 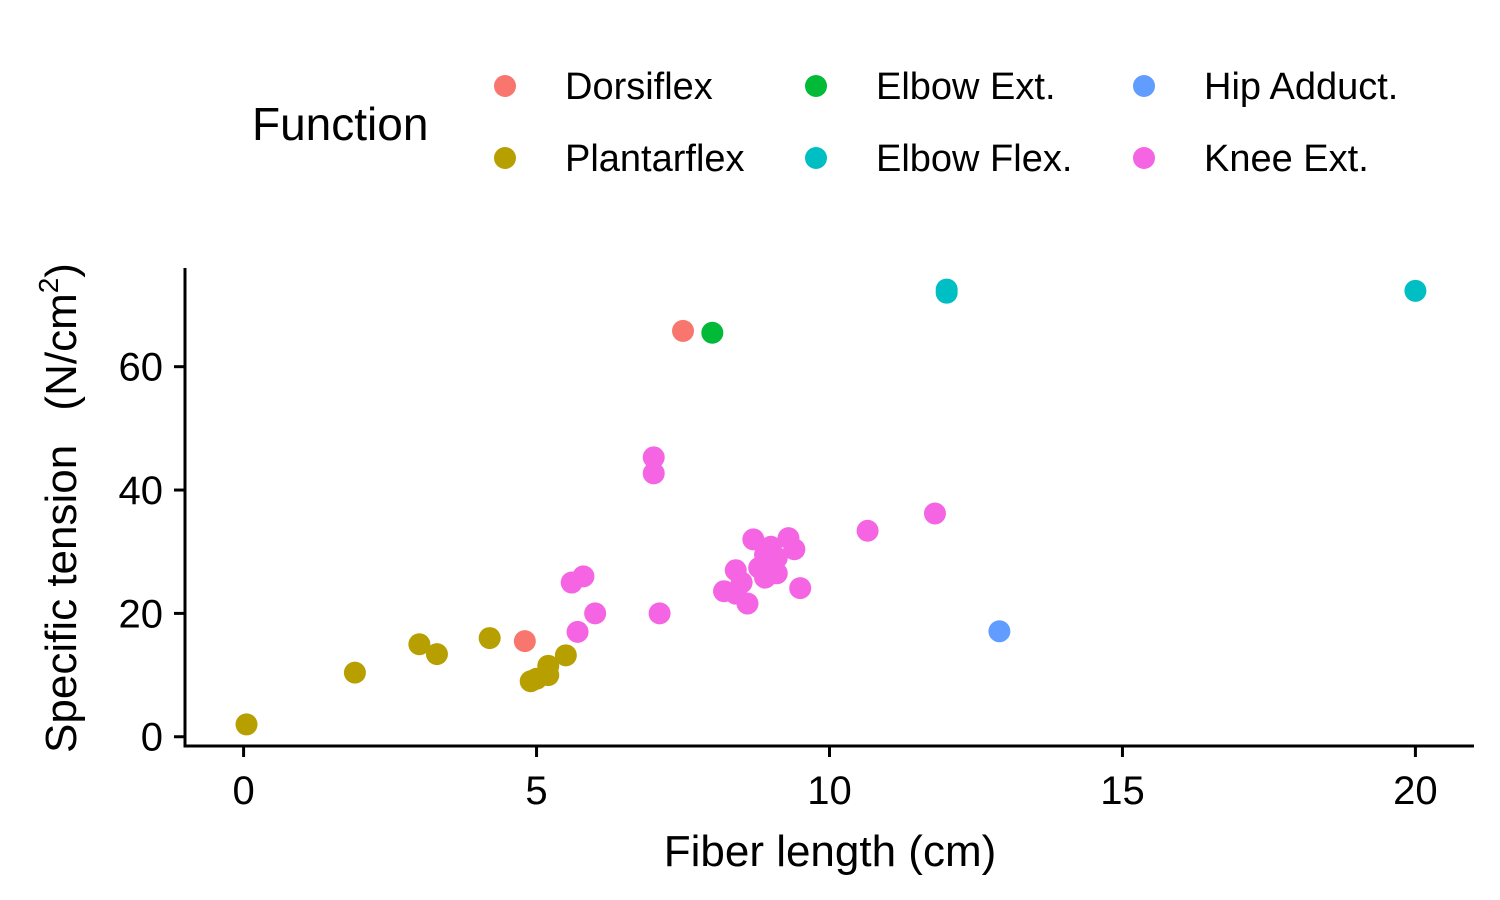 I want to click on legend-label-plantarflex: Plantarflex, so click(x=655, y=159).